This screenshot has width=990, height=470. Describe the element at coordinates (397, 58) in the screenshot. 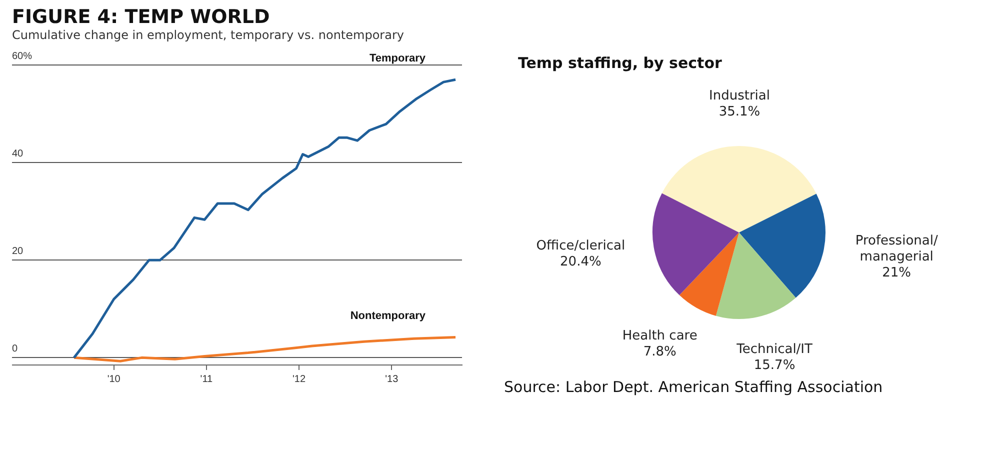

I see `text: Temporary` at that location.